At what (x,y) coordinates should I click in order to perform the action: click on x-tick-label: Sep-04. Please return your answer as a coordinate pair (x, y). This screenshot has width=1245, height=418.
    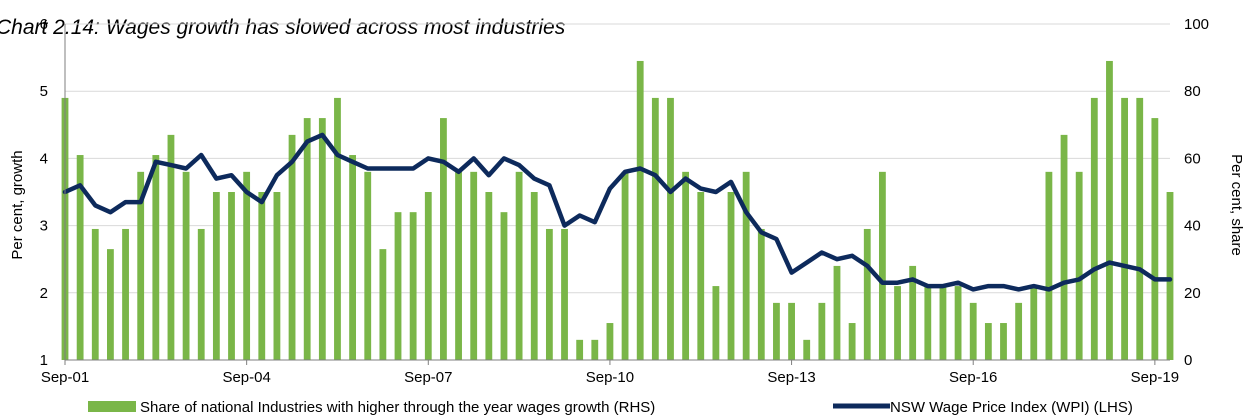
    Looking at the image, I should click on (246, 377).